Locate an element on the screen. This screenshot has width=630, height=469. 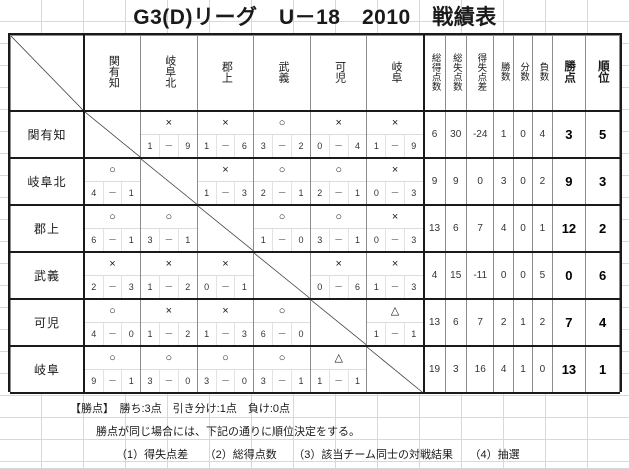
match-goals-for: 6 is located at coordinates (264, 333).